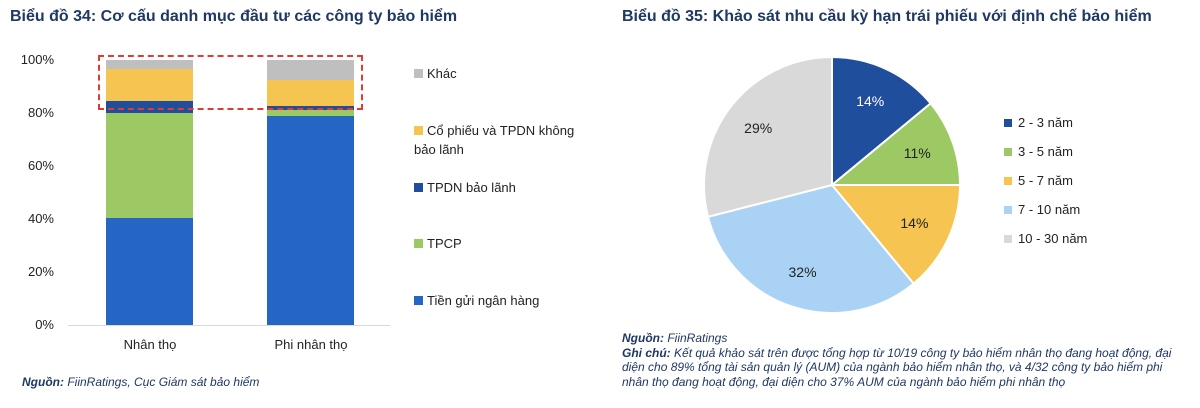 Image resolution: width=1200 pixels, height=408 pixels. Describe the element at coordinates (40, 165) in the screenshot. I see `y-tick: 60%` at that location.